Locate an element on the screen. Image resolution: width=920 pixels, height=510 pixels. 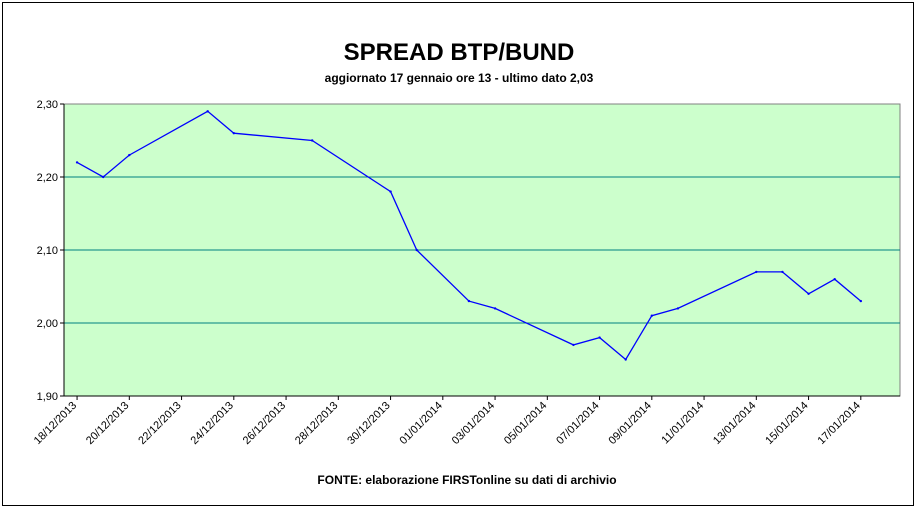
x-tick-label: 26/12/2013 is located at coordinates (264, 423).